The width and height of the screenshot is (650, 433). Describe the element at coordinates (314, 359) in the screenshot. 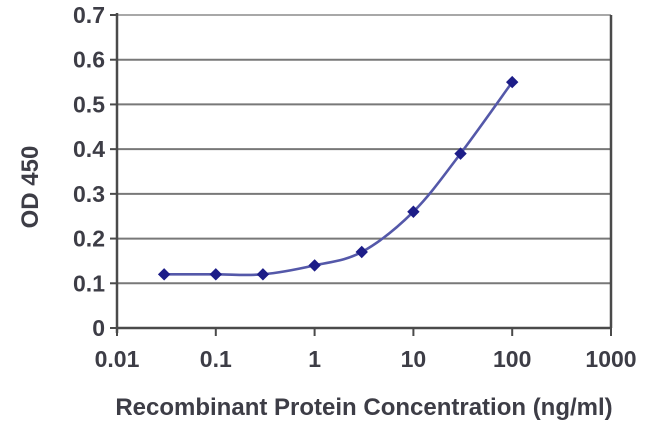

I see `x-tick-label: 1` at that location.